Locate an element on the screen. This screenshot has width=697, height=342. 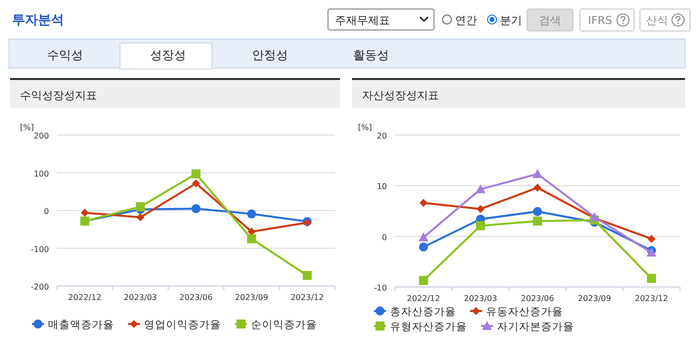
y-tick-label: 200 is located at coordinates (41, 136).